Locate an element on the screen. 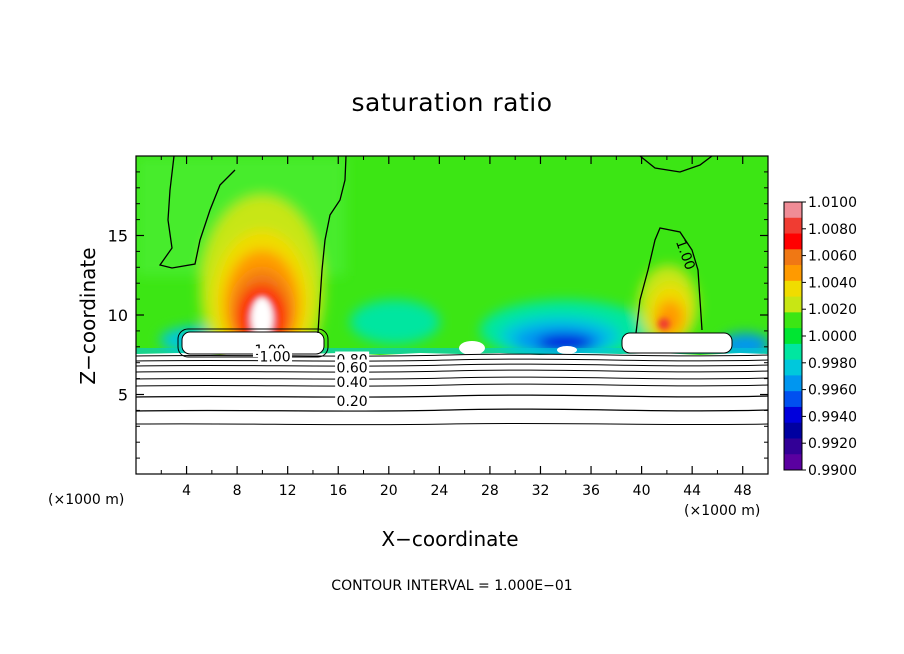 The width and height of the screenshot is (904, 654). heatmap-warm-plume is located at coordinates (670, 318).